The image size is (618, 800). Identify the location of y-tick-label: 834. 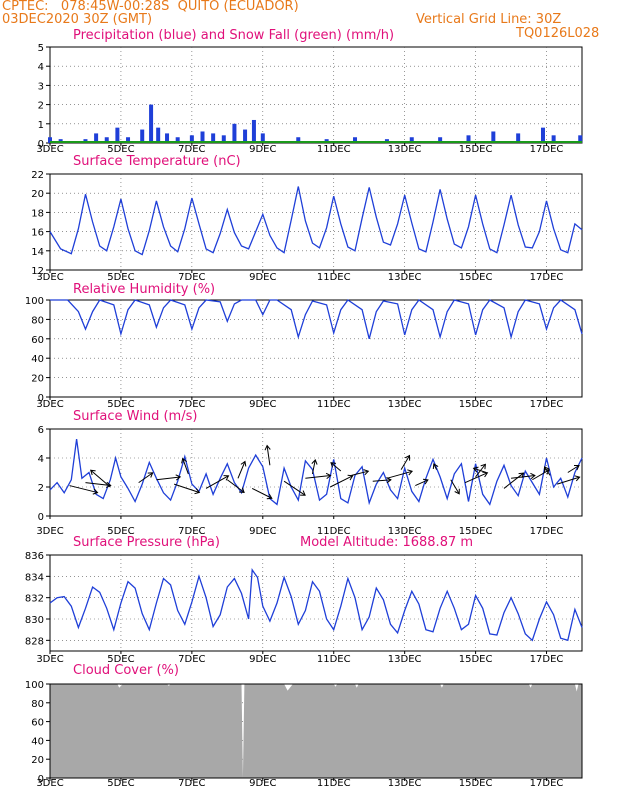
(34, 577).